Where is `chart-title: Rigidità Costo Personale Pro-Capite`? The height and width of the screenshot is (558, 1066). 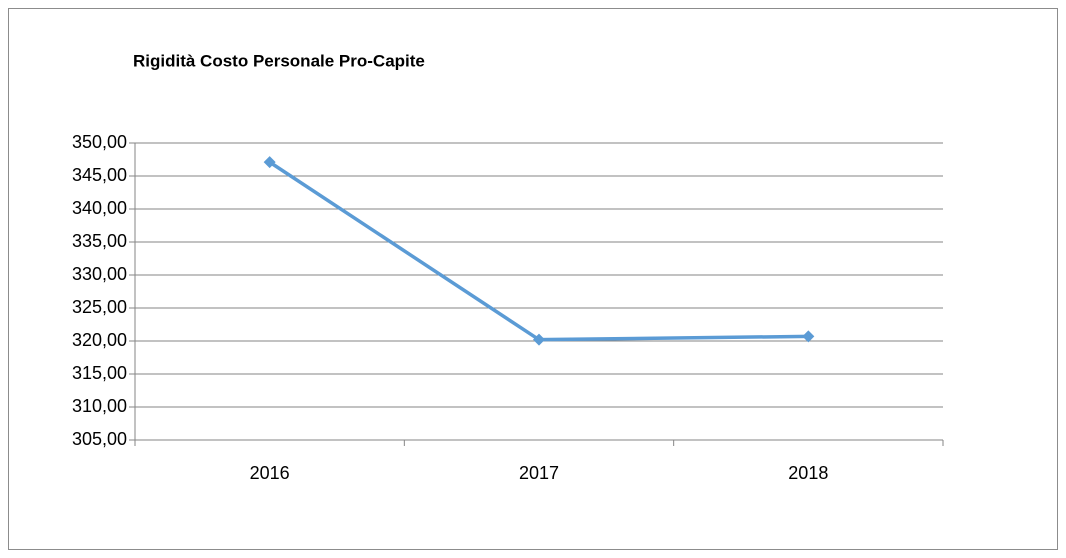 chart-title: Rigidità Costo Personale Pro-Capite is located at coordinates (279, 60).